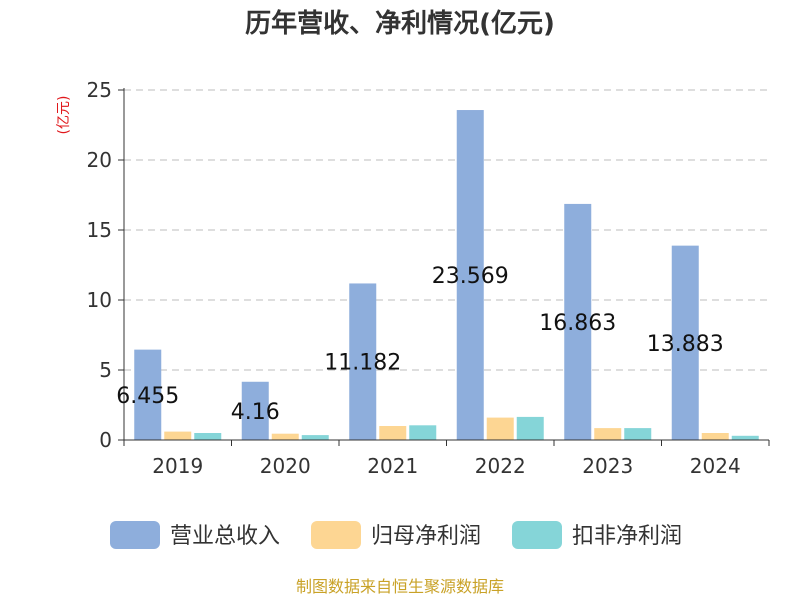 This screenshot has width=800, height=600. I want to click on y-tick-label: 15, so click(99, 230).